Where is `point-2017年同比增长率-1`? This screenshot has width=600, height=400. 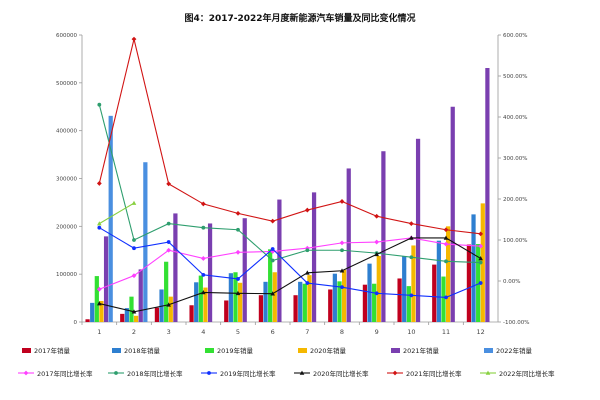 point-2017年同比增长率-1 is located at coordinates (99, 289).